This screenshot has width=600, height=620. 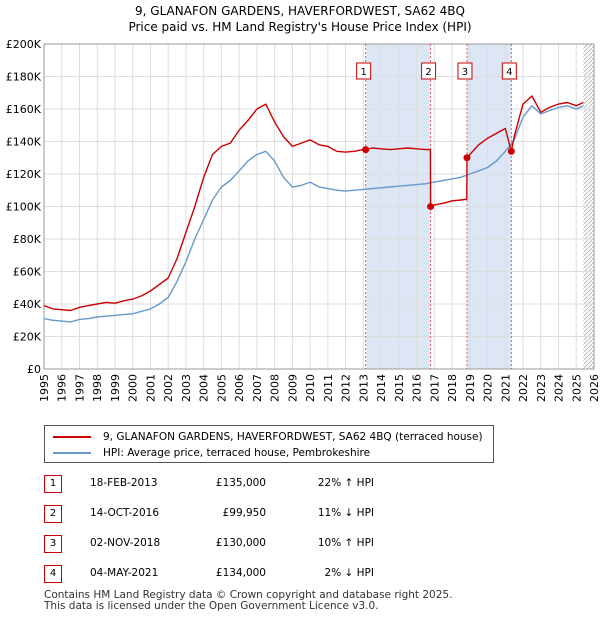 I want to click on x-tick-label: 2018, so click(x=452, y=388).